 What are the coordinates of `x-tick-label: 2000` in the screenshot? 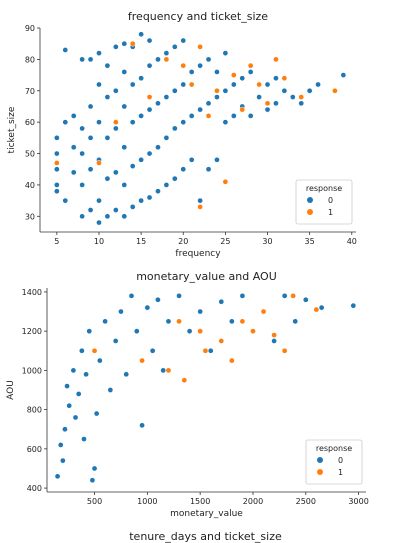 It's located at (253, 501).